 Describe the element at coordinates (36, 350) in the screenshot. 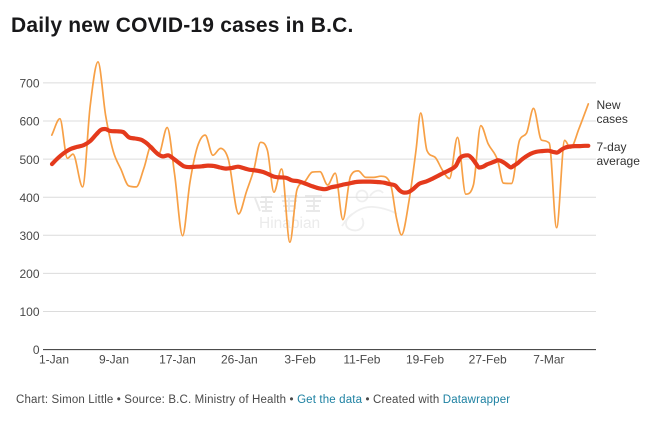

I see `svg-text: 0` at that location.